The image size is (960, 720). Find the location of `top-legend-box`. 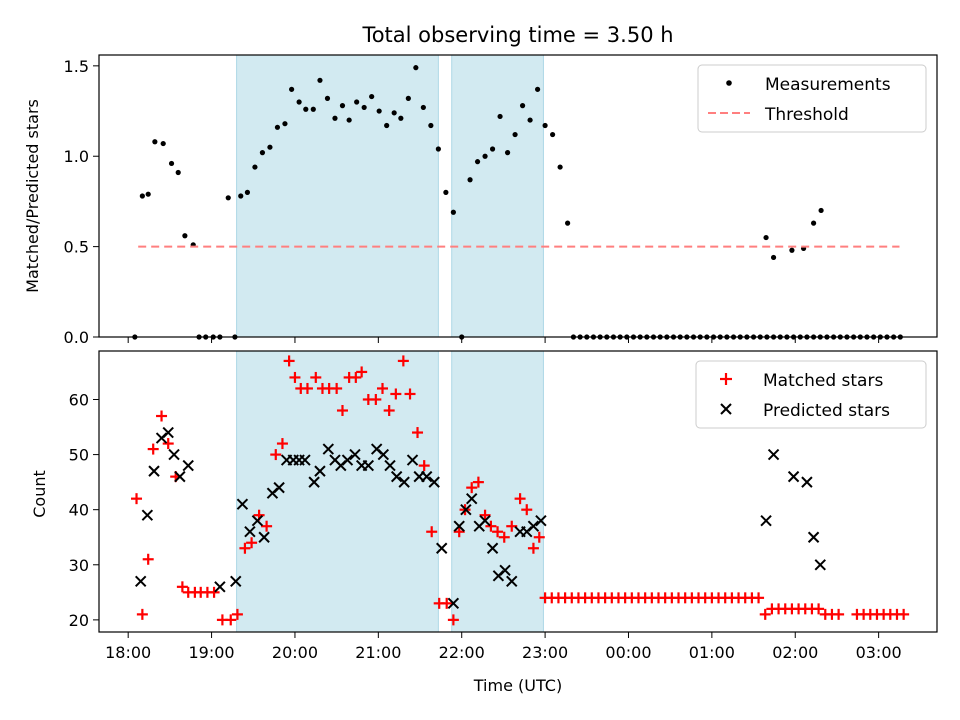

top-legend-box is located at coordinates (812, 98).